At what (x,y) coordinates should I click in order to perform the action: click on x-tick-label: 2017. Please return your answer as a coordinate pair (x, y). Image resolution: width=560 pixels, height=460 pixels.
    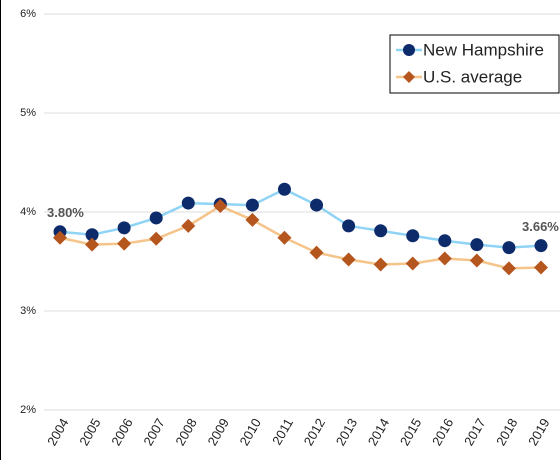
    Looking at the image, I should click on (474, 432).